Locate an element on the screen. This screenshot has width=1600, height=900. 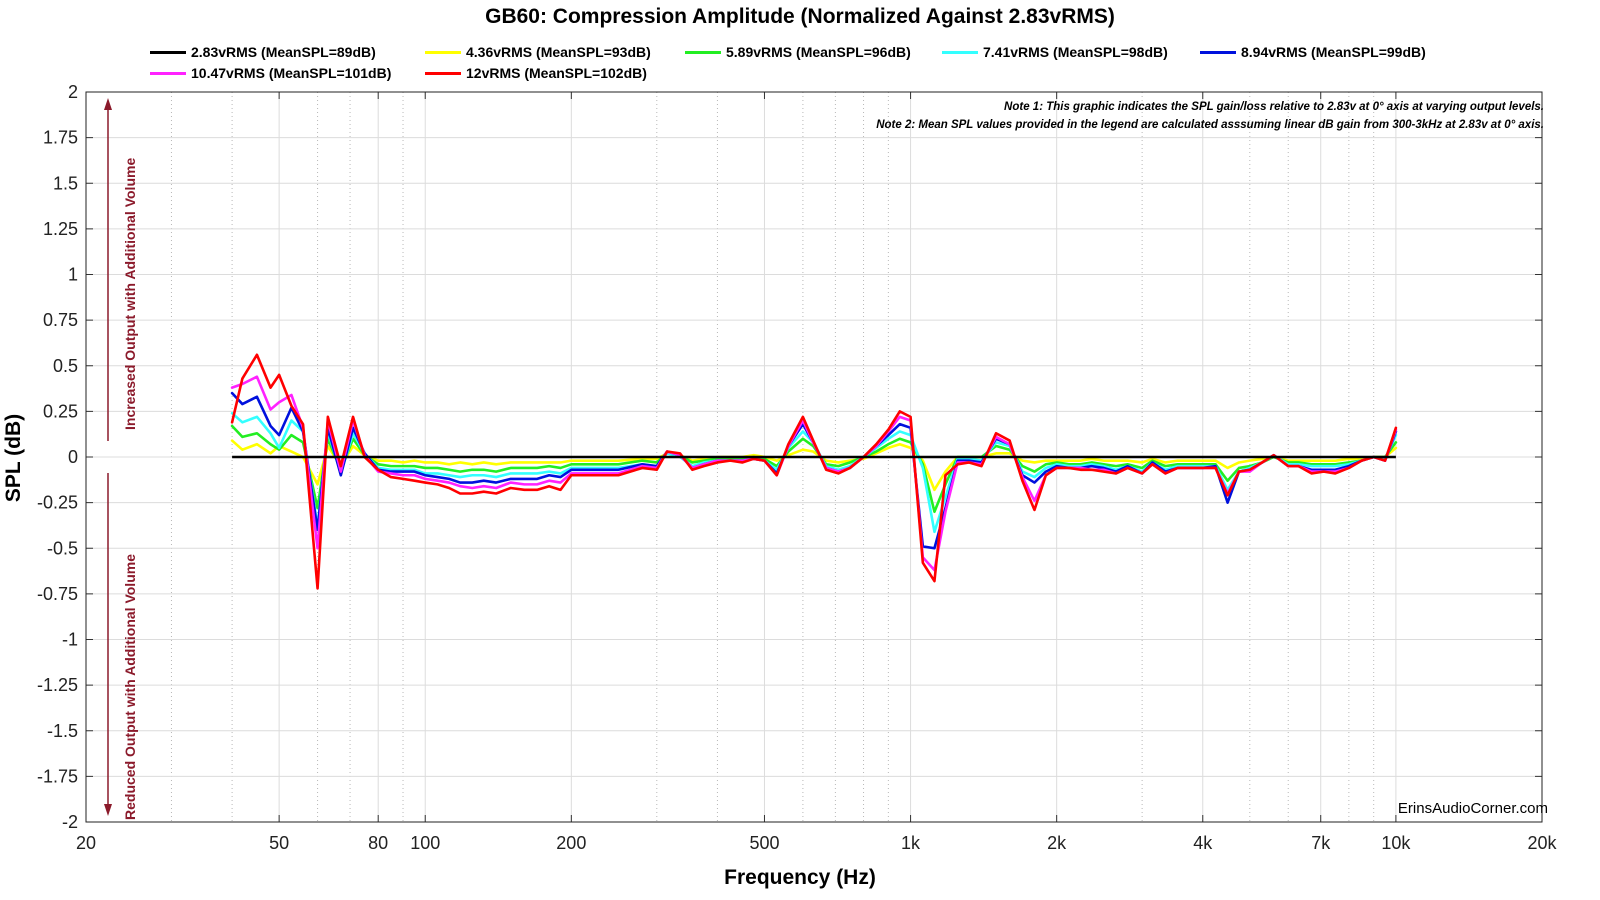
increase-arrow-head is located at coordinates (108, 104).